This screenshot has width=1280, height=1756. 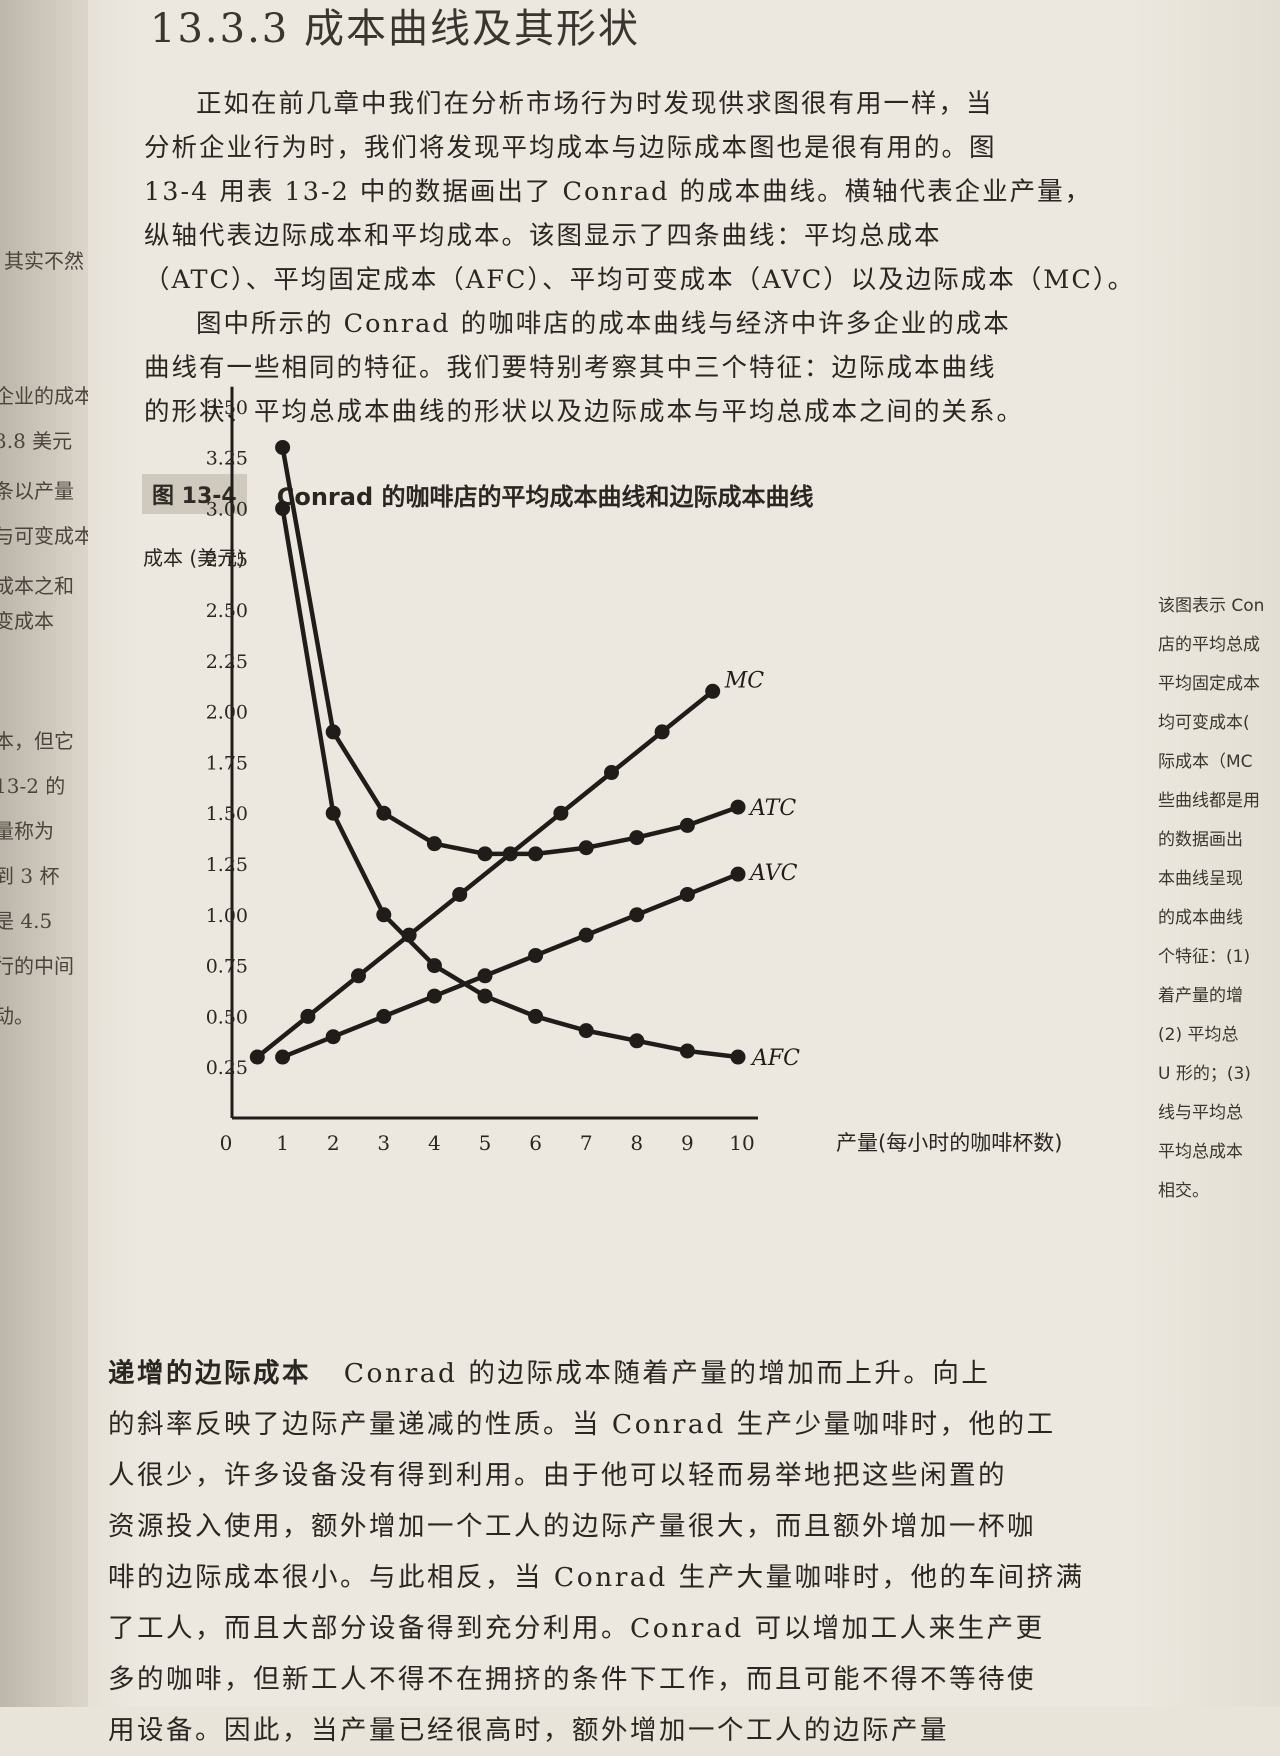 I want to click on y-tick-label: 0.50, so click(x=227, y=1017).